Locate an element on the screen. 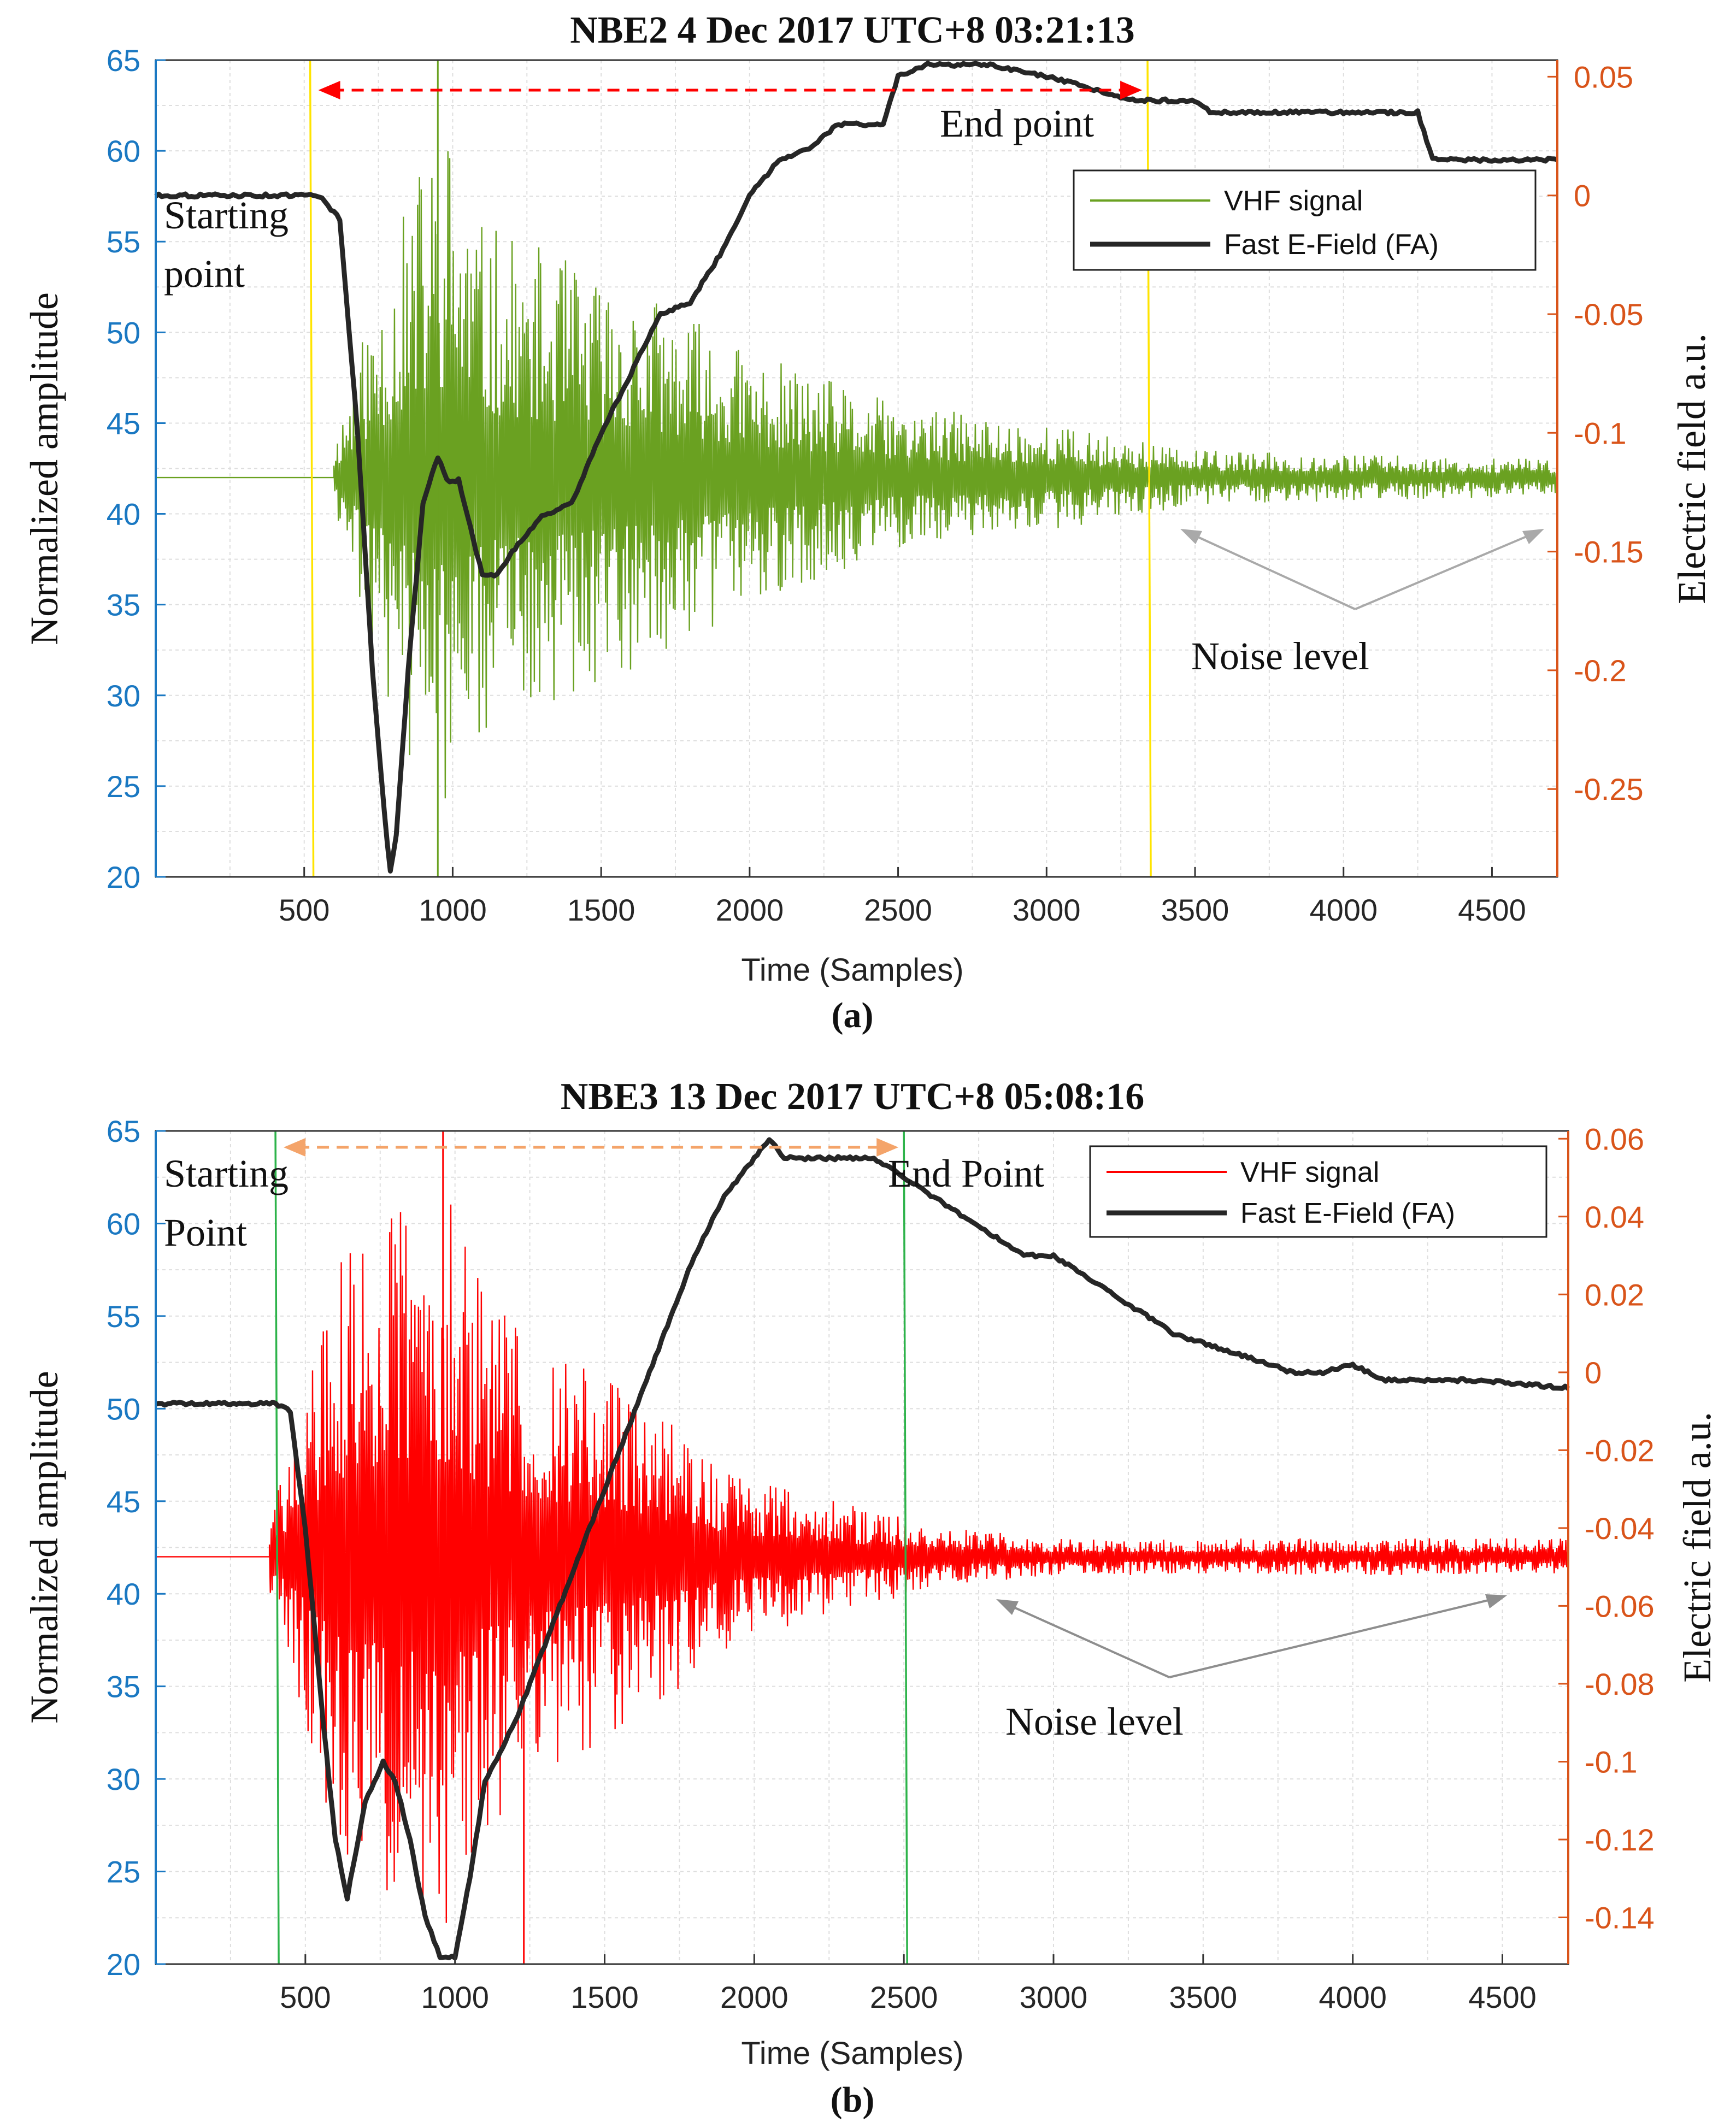  x-tick-label: 2000 is located at coordinates (754, 1997).